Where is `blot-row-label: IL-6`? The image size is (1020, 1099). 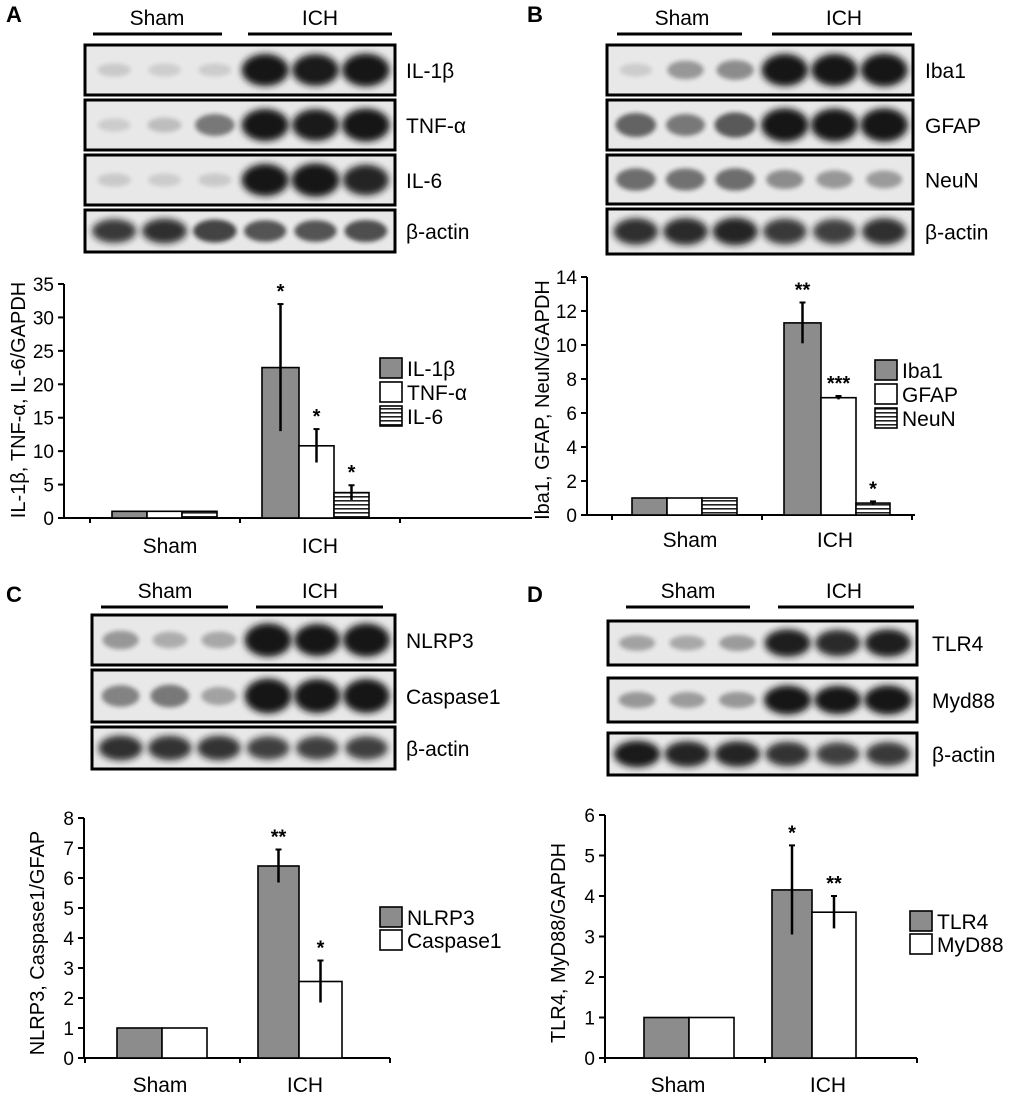 blot-row-label: IL-6 is located at coordinates (424, 181).